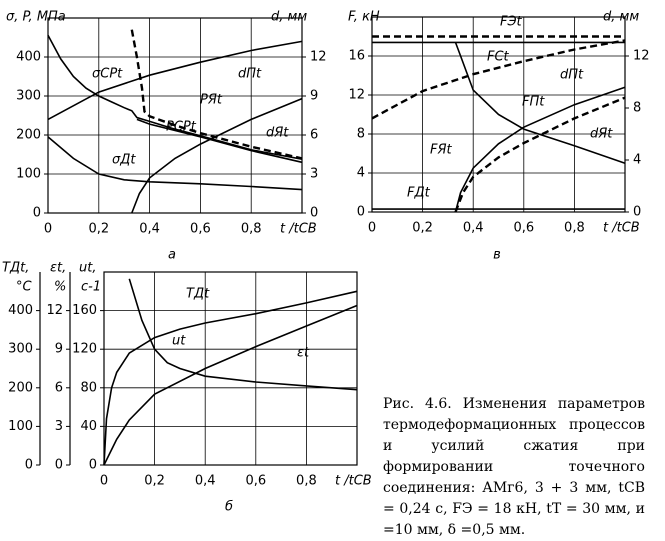 The width and height of the screenshot is (665, 541). I want to click on series-label: PСРt, so click(181, 127).